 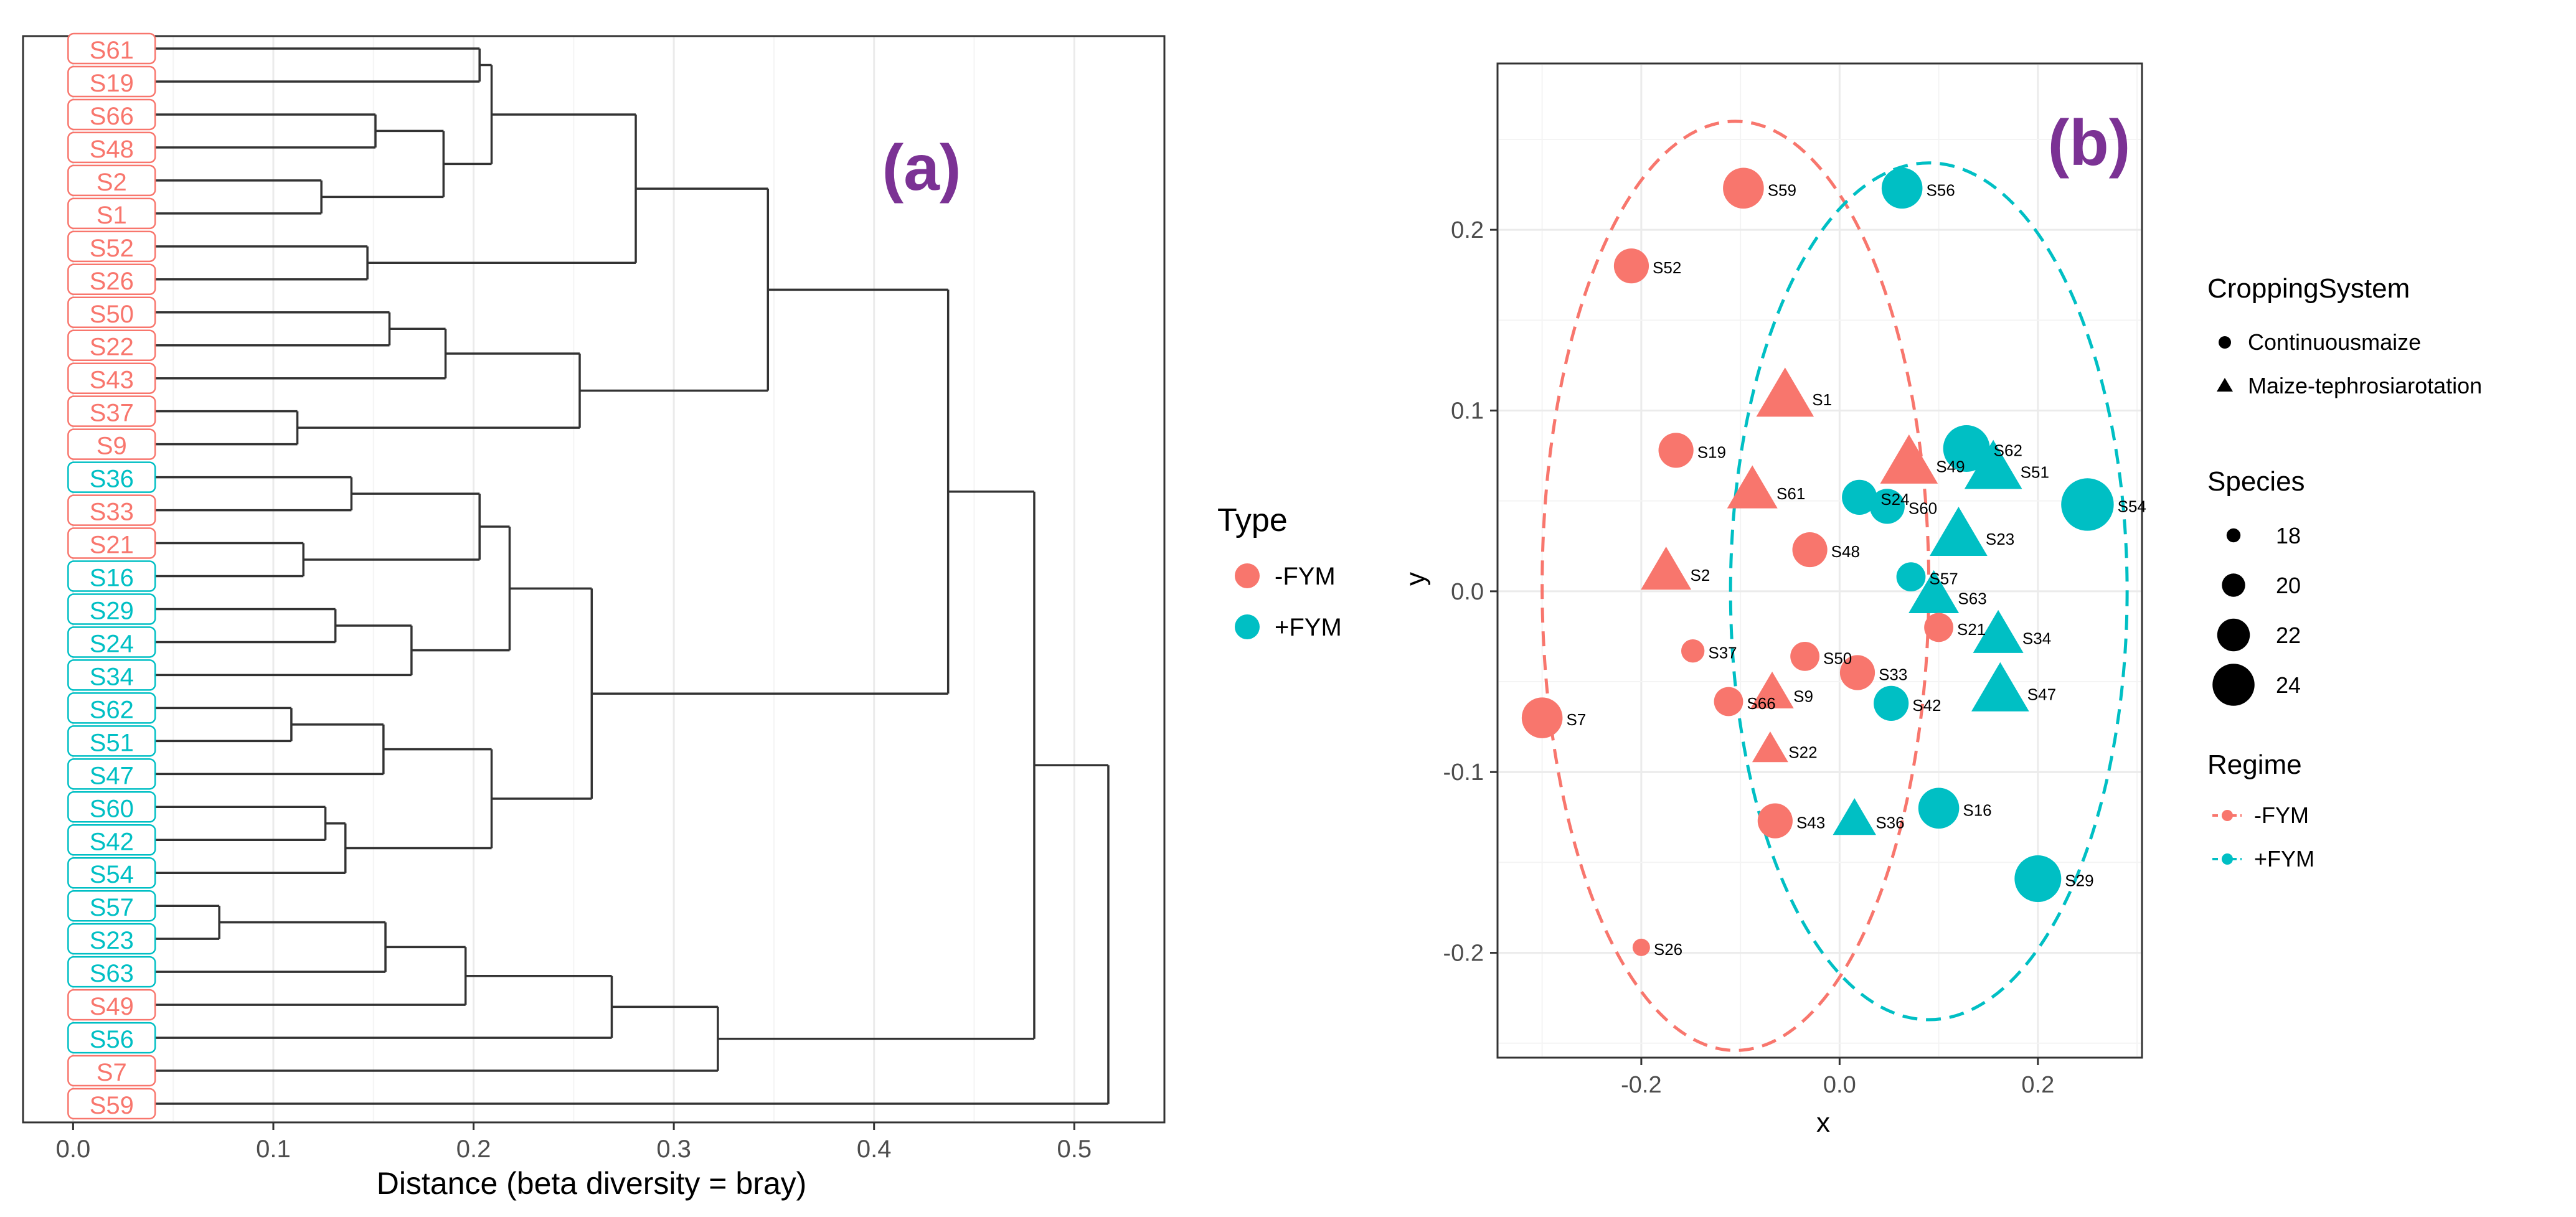 I want to click on leaf-label: S16, so click(x=112, y=578).